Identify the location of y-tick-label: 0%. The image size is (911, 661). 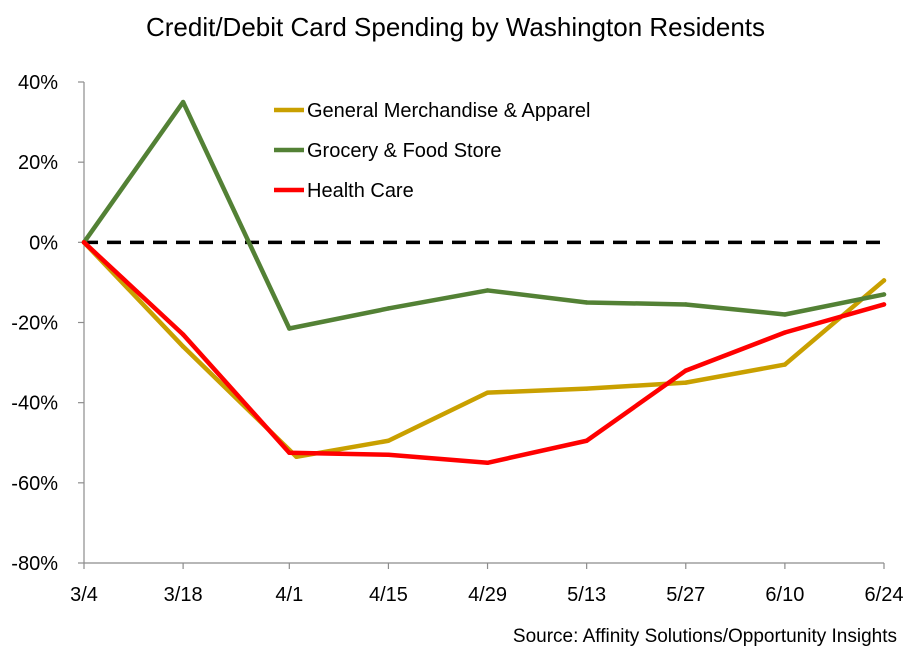
(43, 243).